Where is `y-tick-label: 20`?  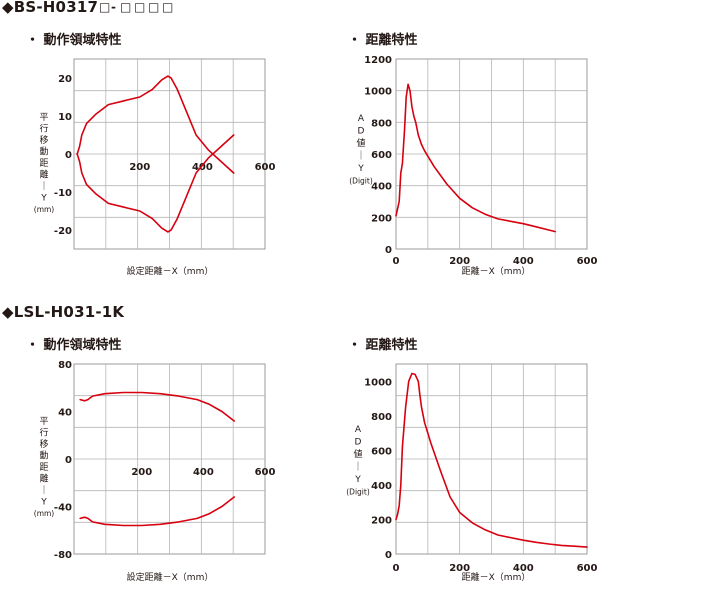
y-tick-label: 20 is located at coordinates (65, 79).